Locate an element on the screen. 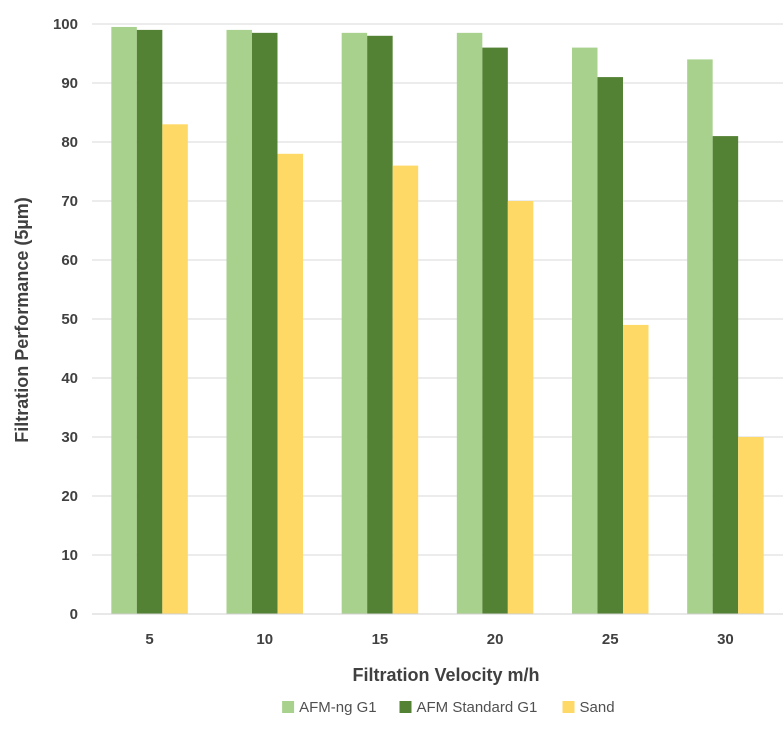 The width and height of the screenshot is (783, 729). x-axis-title: Filtration Velocity m/h is located at coordinates (445, 675).